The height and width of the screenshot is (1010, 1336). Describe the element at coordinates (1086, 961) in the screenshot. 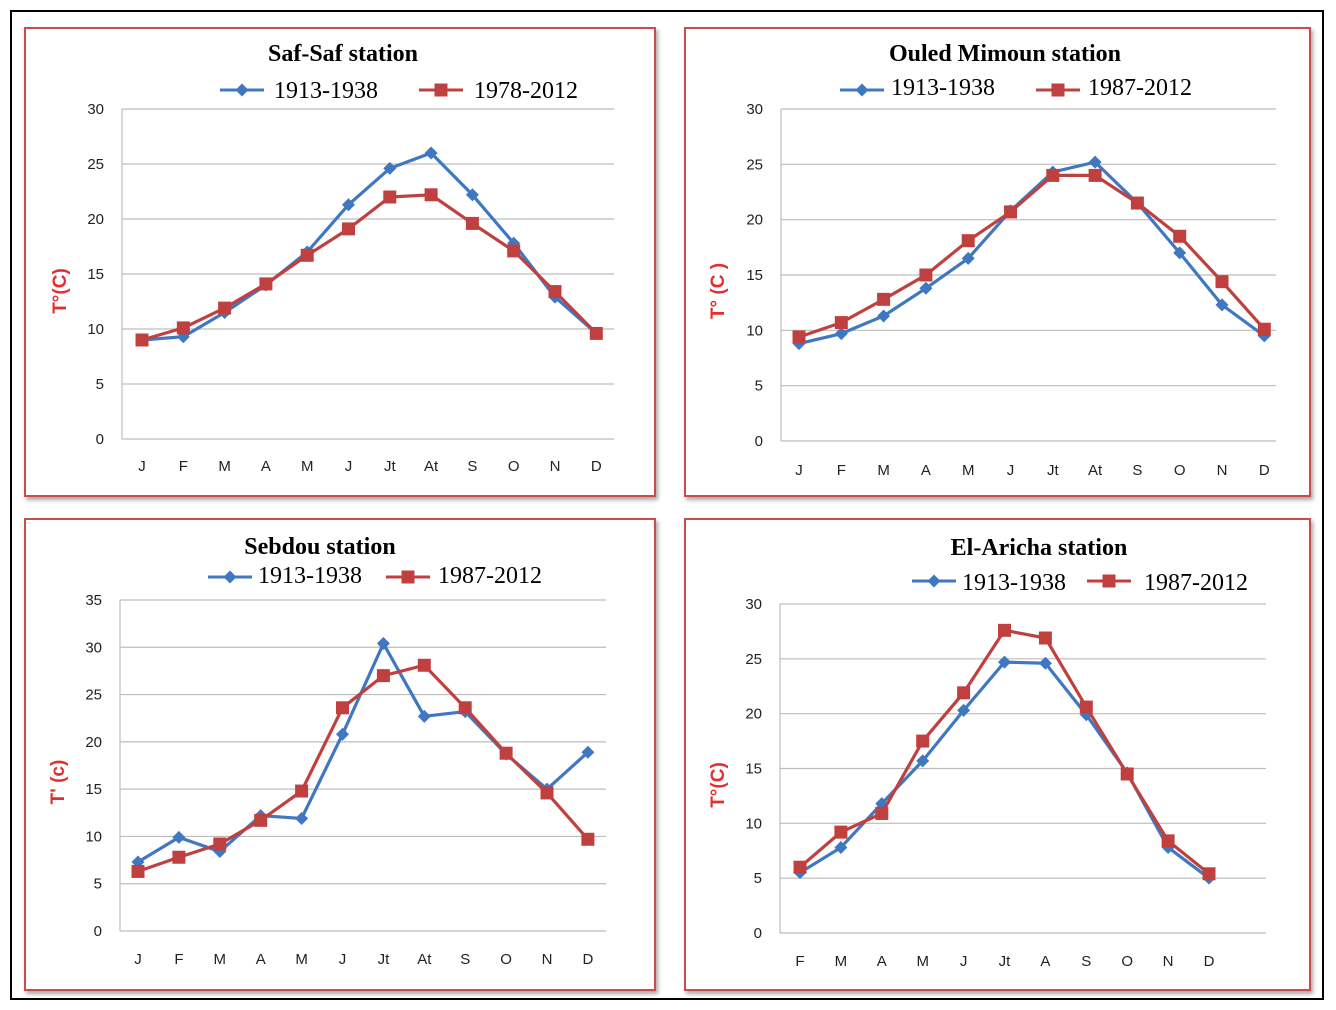

I see `x-tick-label: S` at that location.